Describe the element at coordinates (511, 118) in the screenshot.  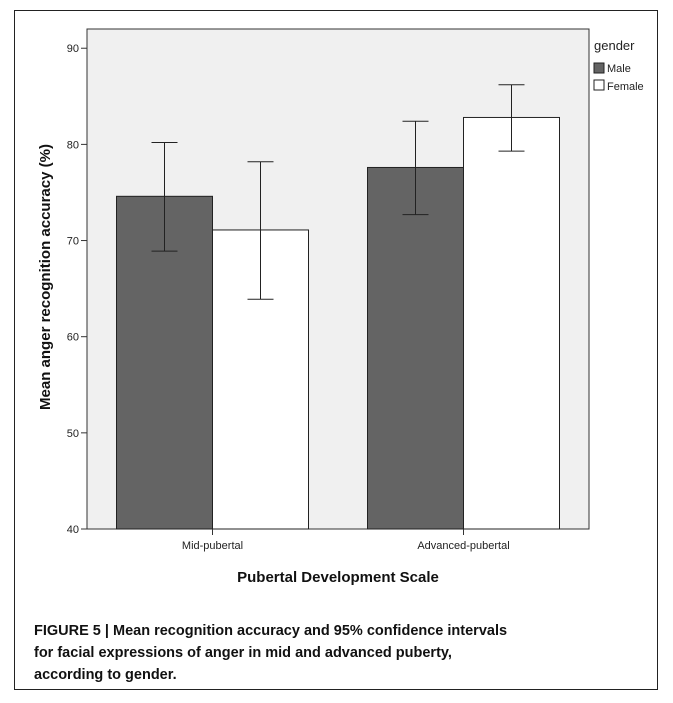
I see `error-bar-female-advanced-pubertal` at that location.